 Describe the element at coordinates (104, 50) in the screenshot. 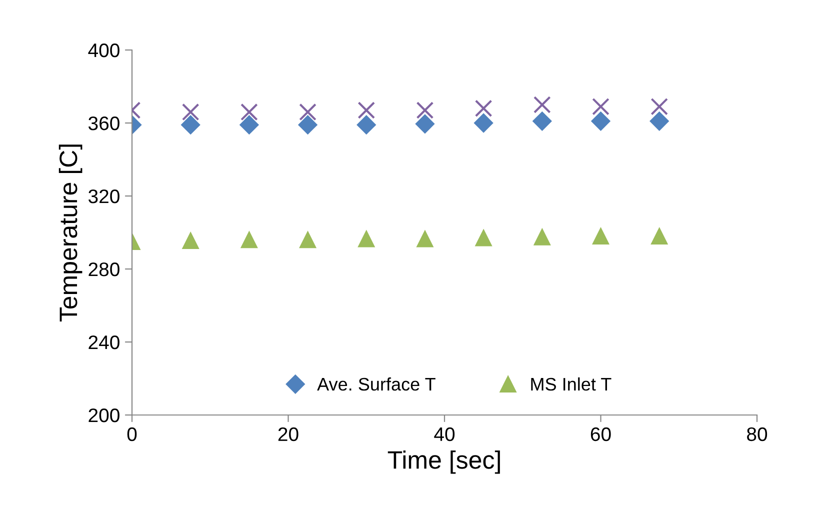

I see `y-tick-label: 400` at that location.